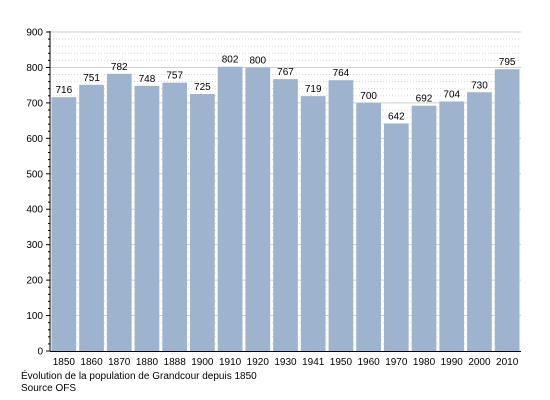 This screenshot has height=400, width=550. Describe the element at coordinates (313, 89) in the screenshot. I see `bar-value-label: 719` at that location.